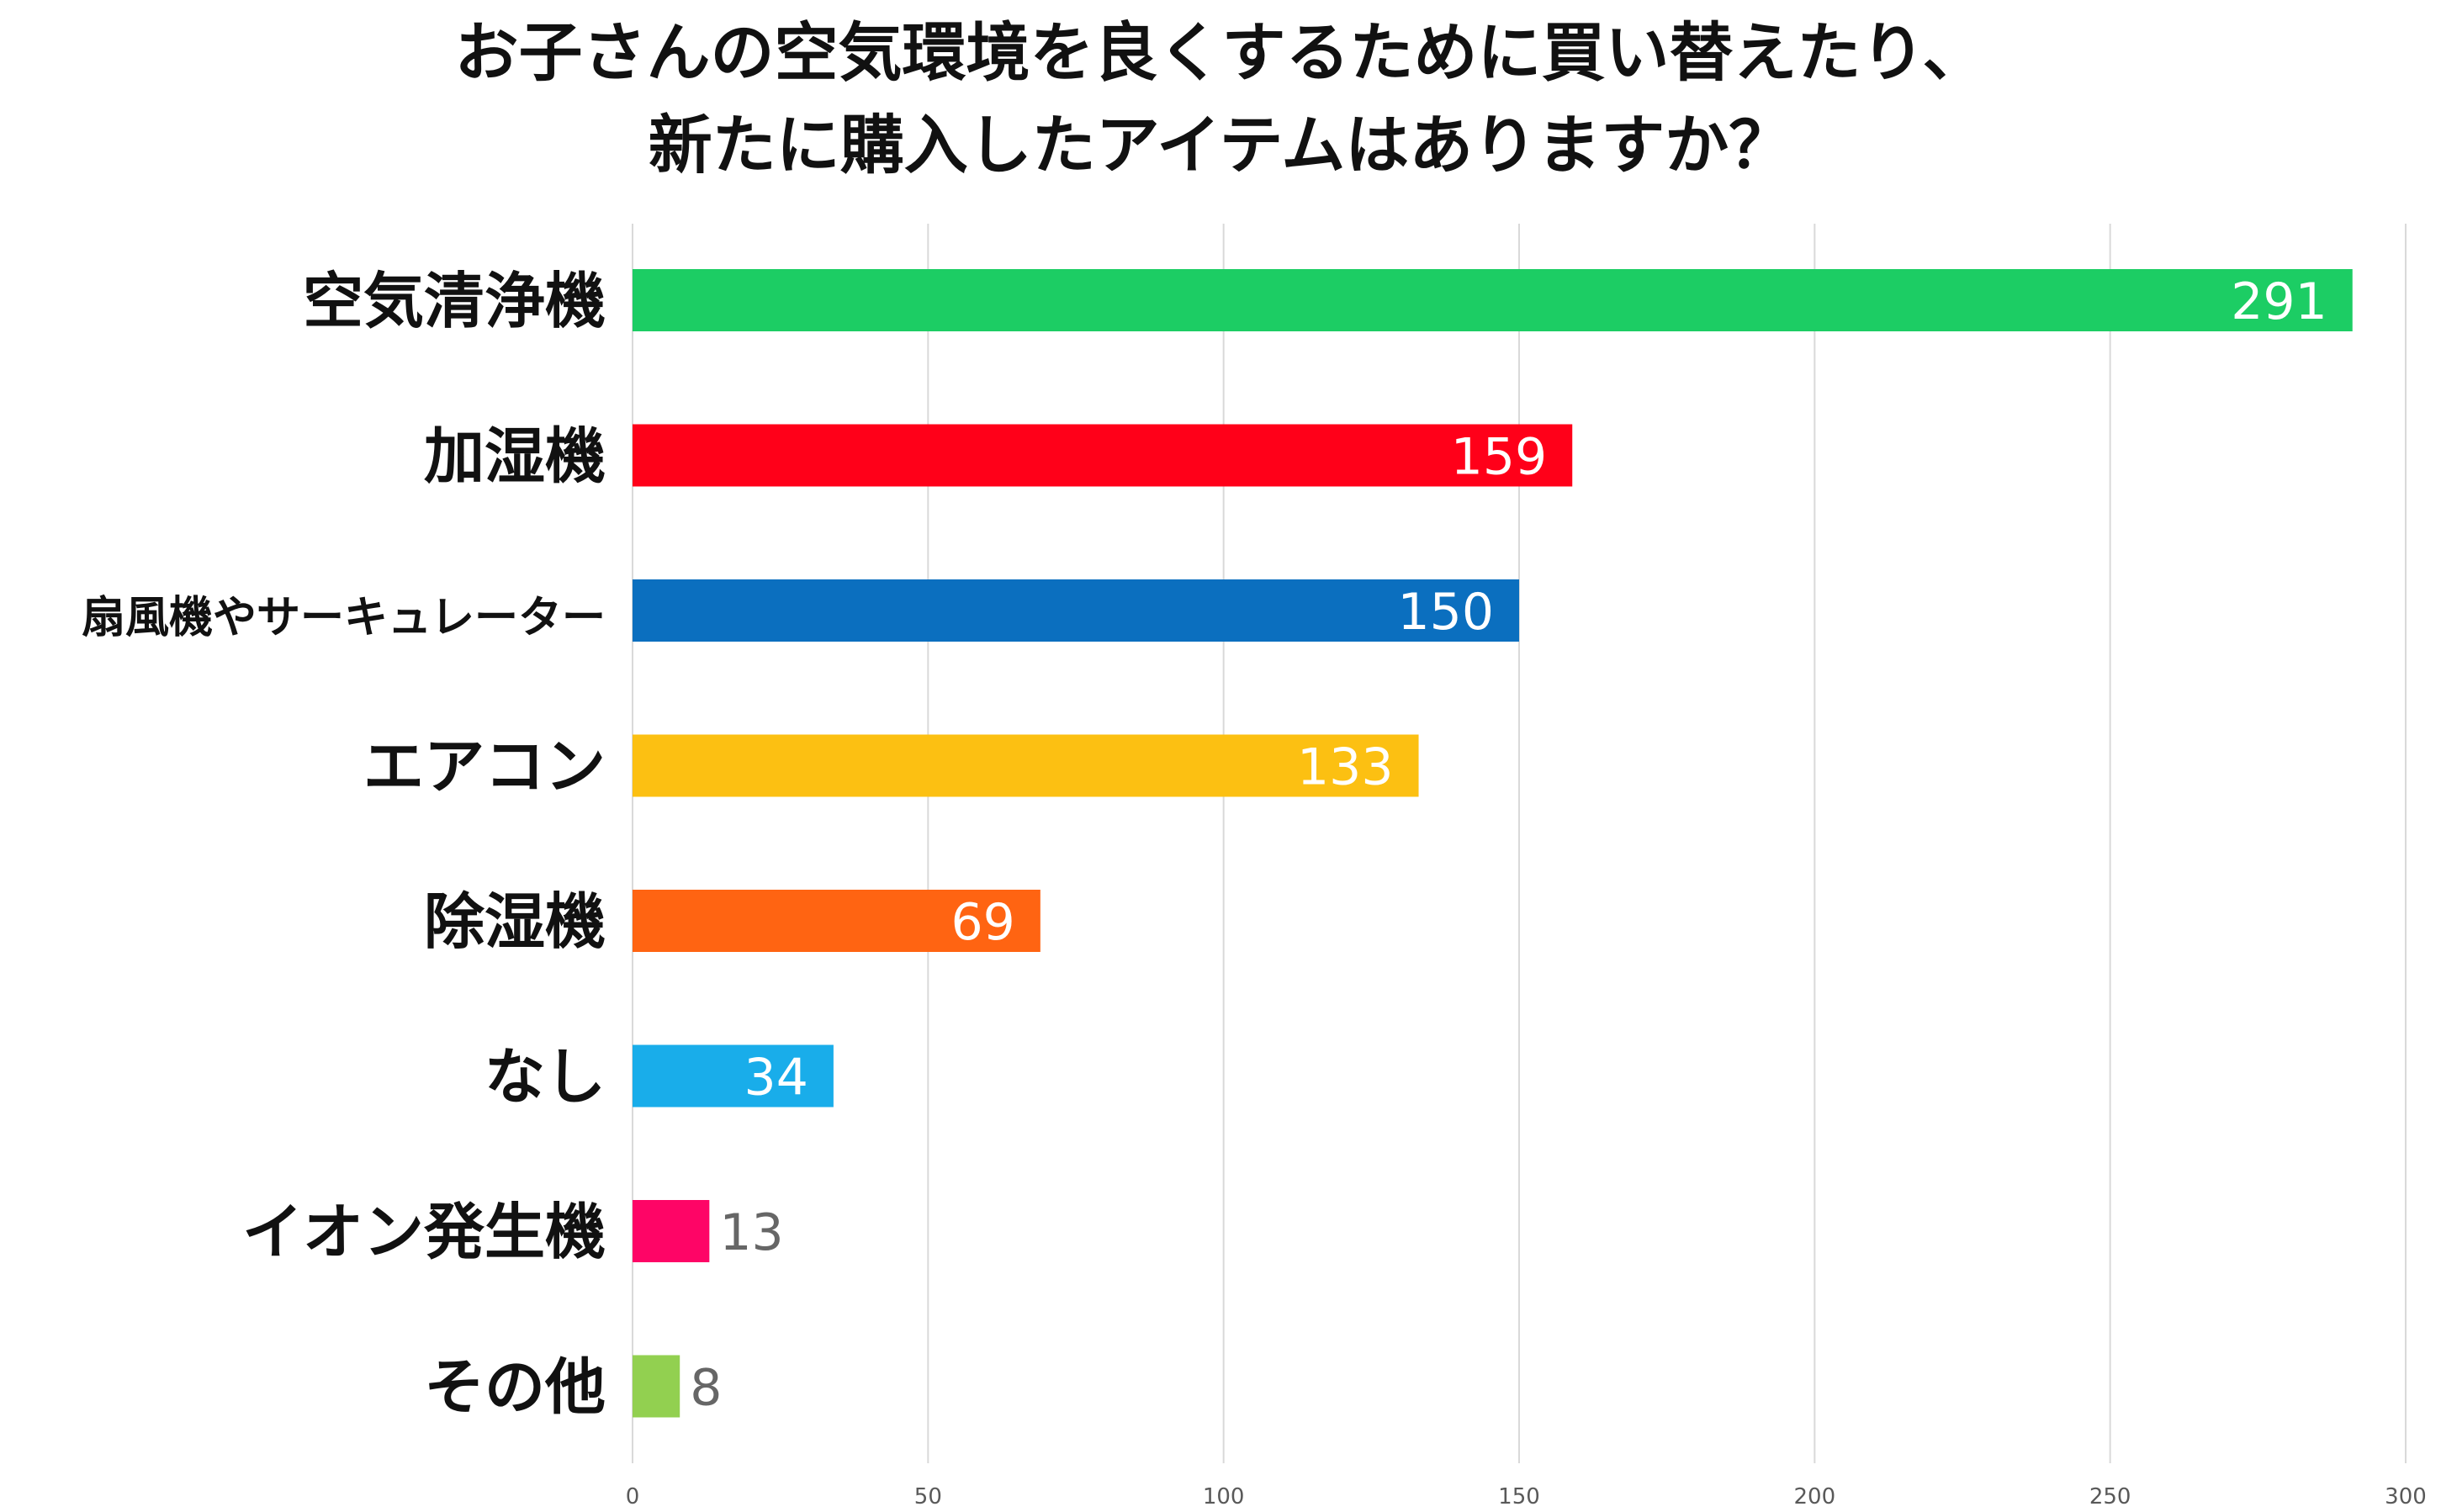 Image resolution: width=2441 pixels, height=1512 pixels. I want to click on category-label: なし, so click(545, 1077).